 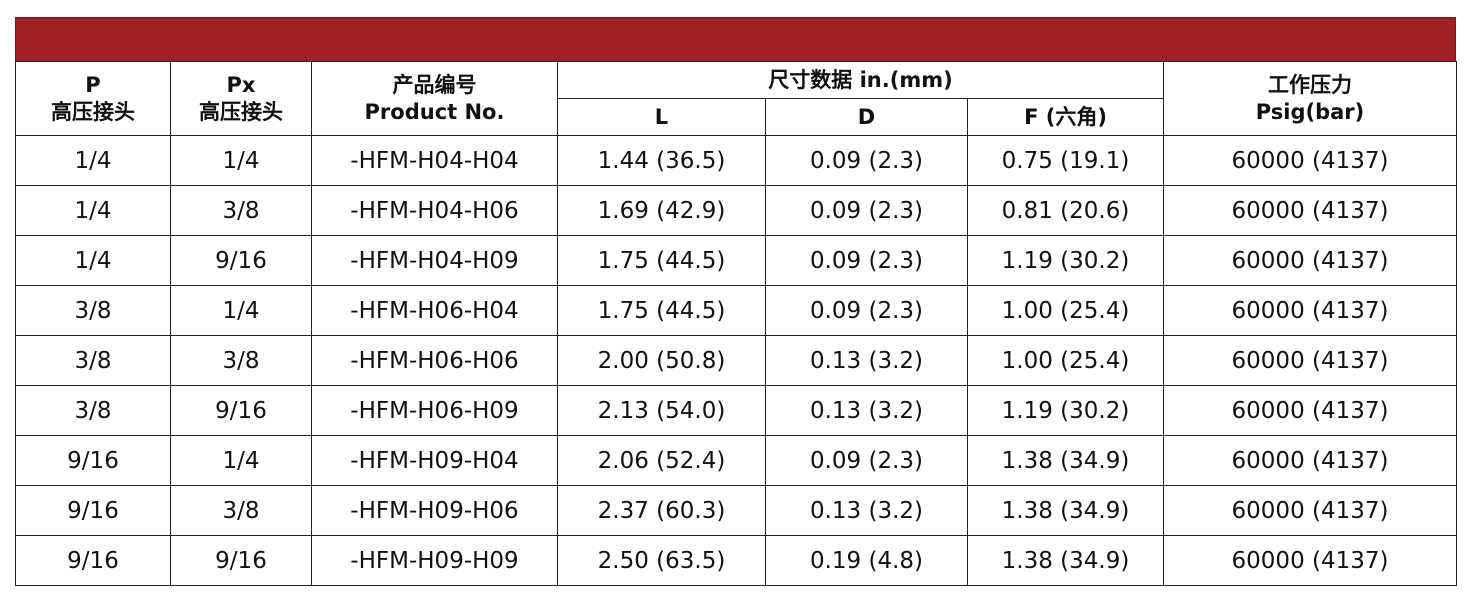 I want to click on cell-product-no: -HFM-H04-H09, so click(x=434, y=260).